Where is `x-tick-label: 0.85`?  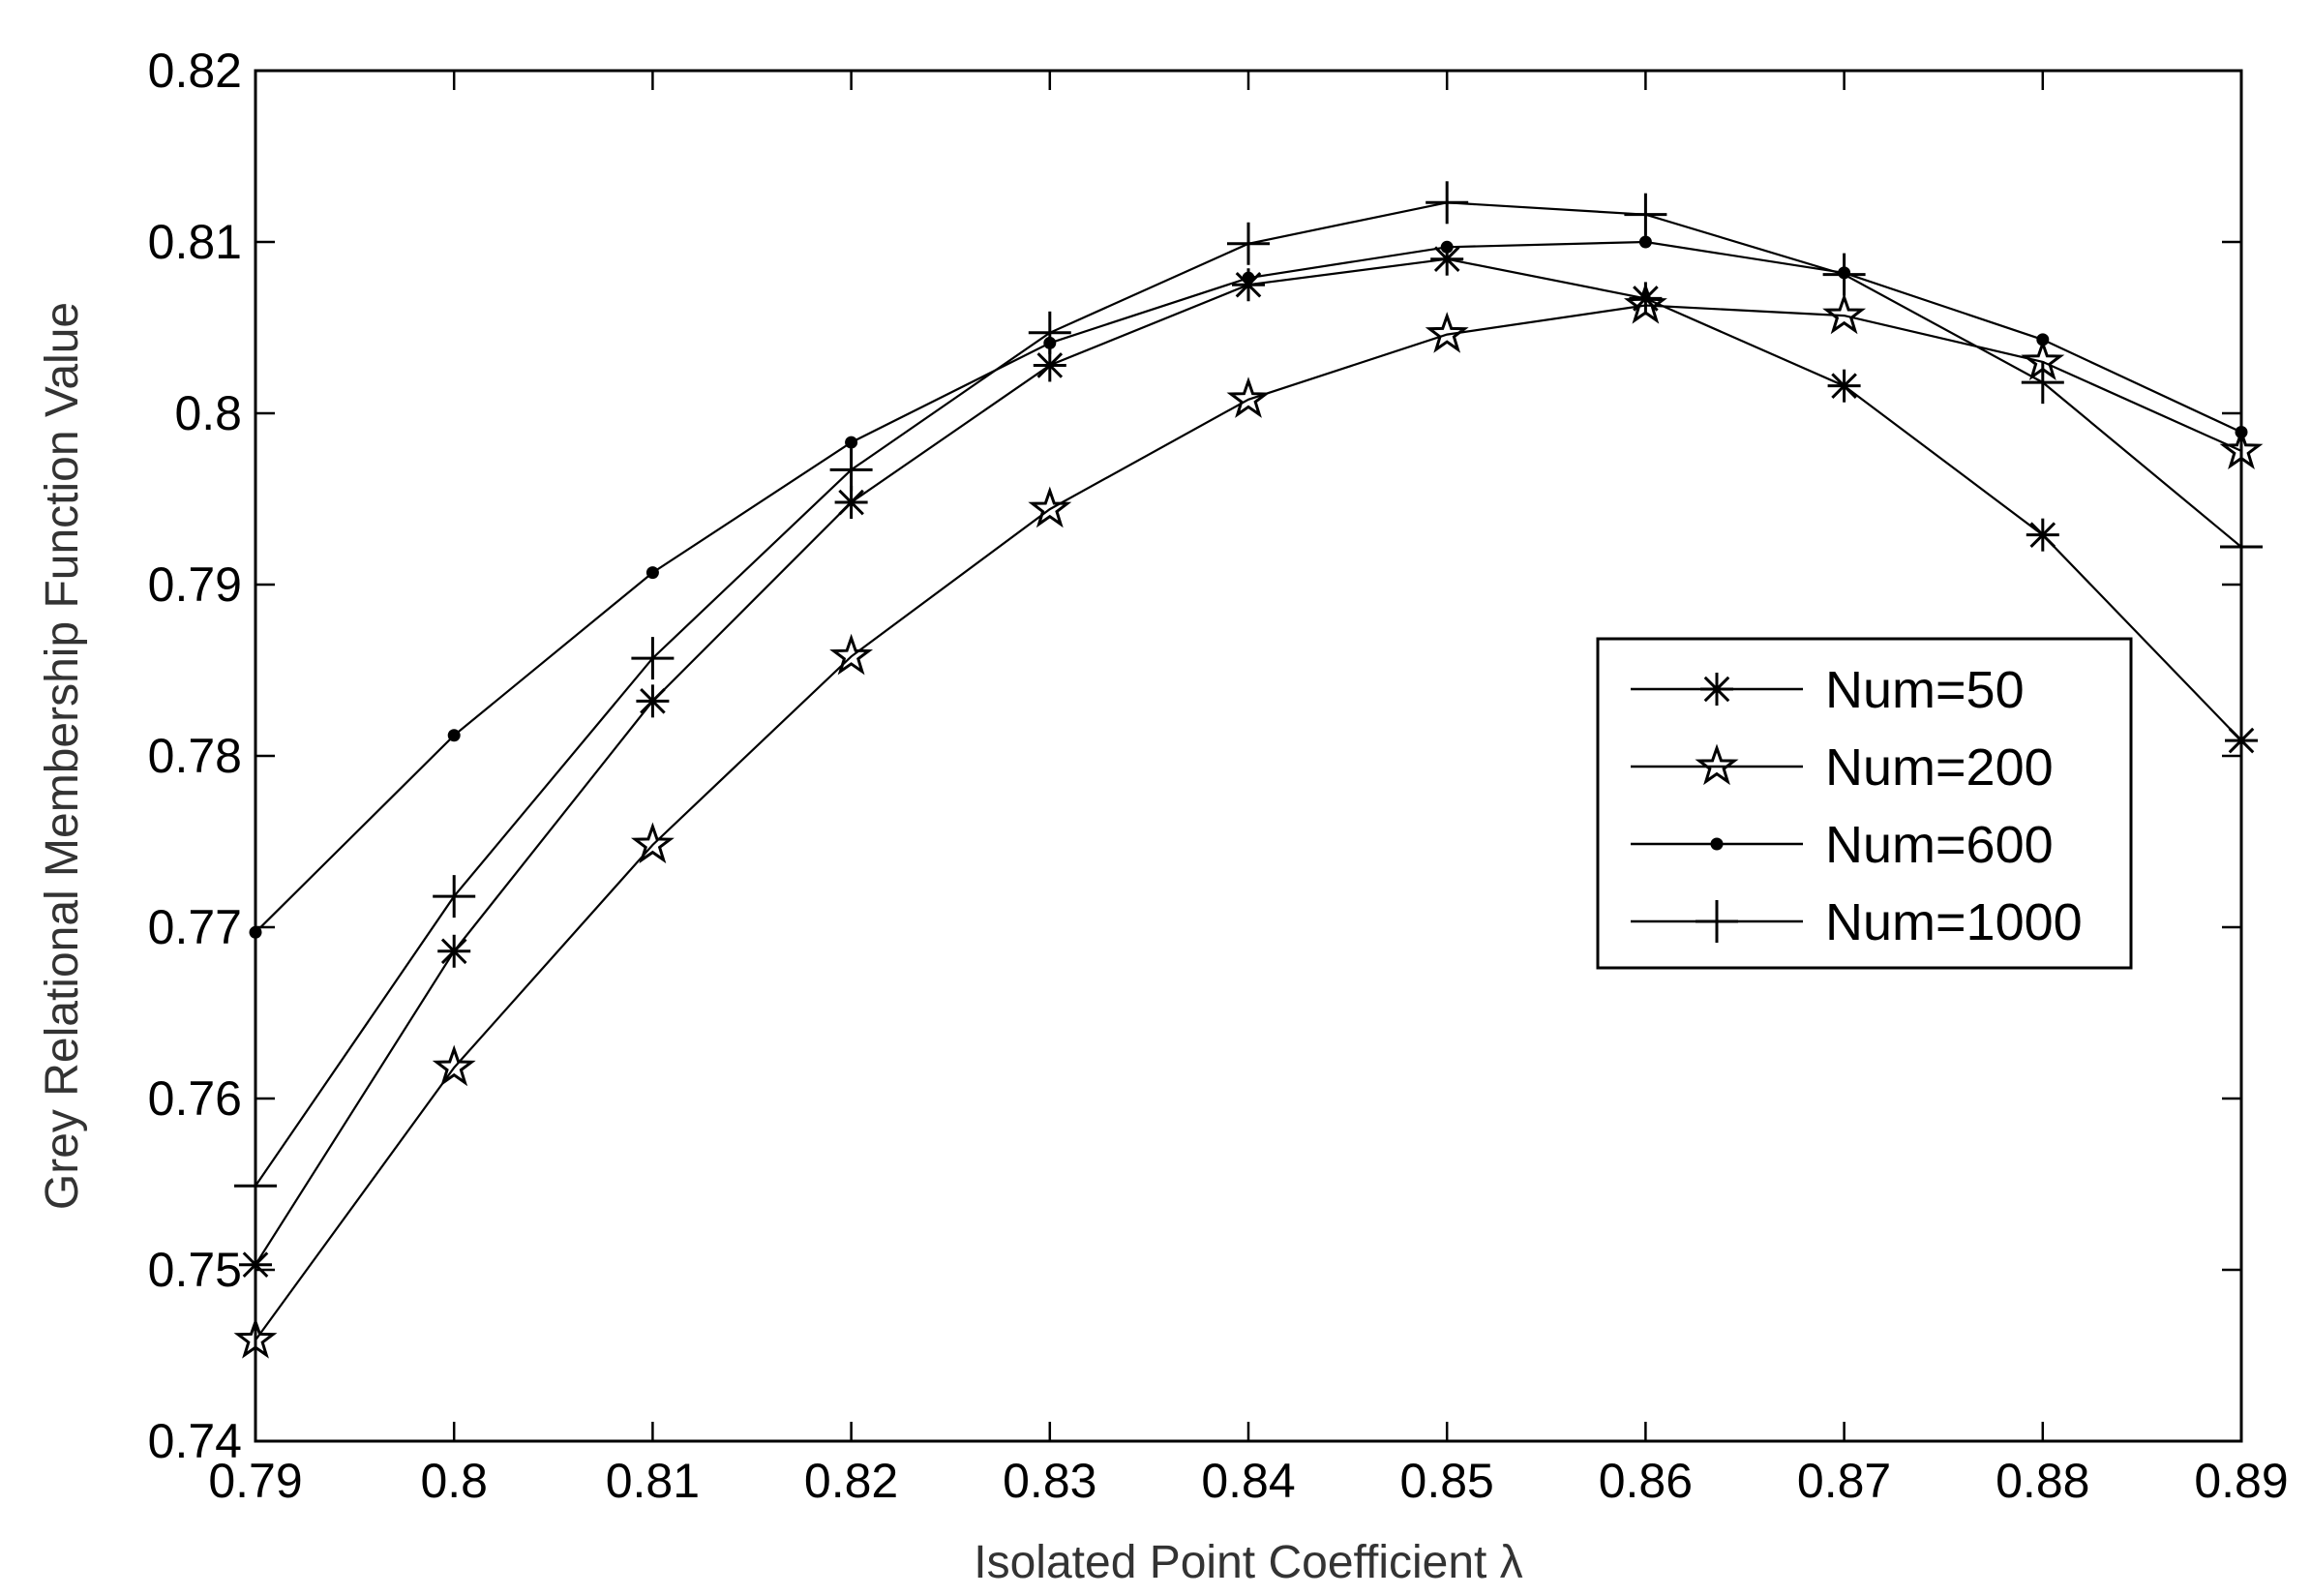 x-tick-label: 0.85 is located at coordinates (1447, 1481).